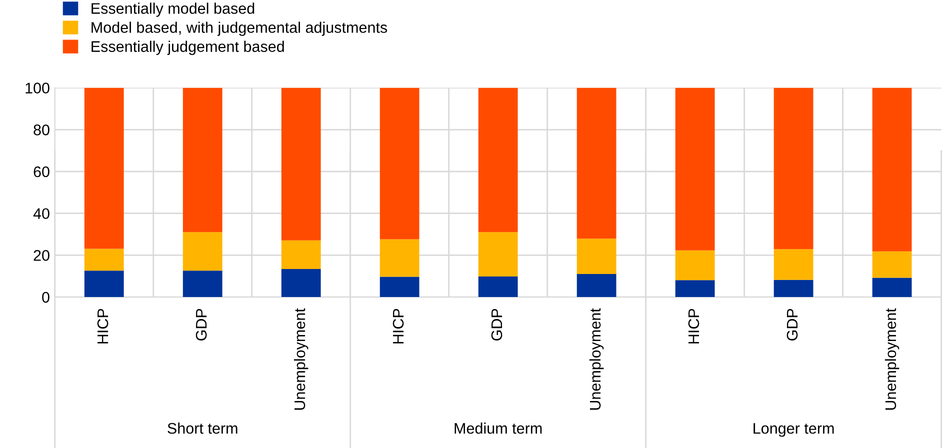 The height and width of the screenshot is (448, 946). I want to click on y-tick-label: 40, so click(41, 214).